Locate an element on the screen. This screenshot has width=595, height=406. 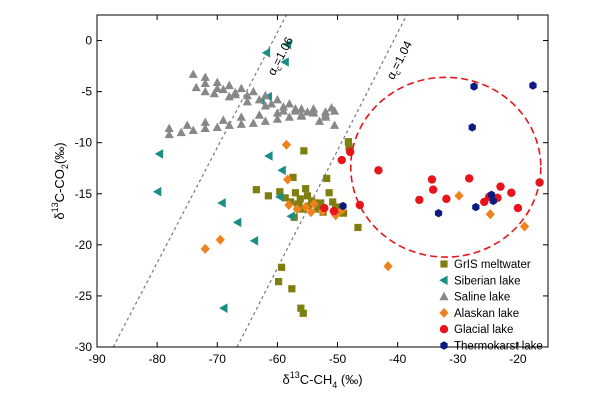
y-tick-label: -25 is located at coordinates (84, 296).